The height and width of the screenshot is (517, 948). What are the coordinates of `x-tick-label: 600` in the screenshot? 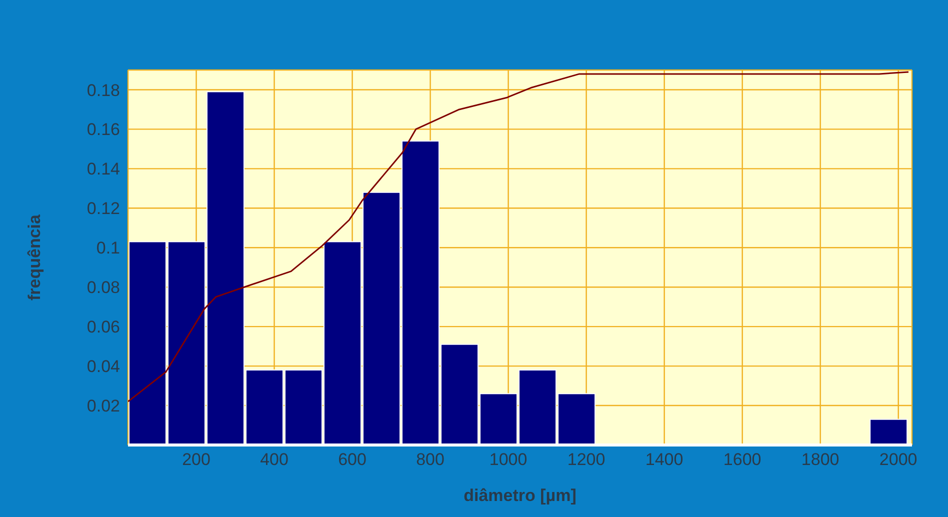 It's located at (352, 460).